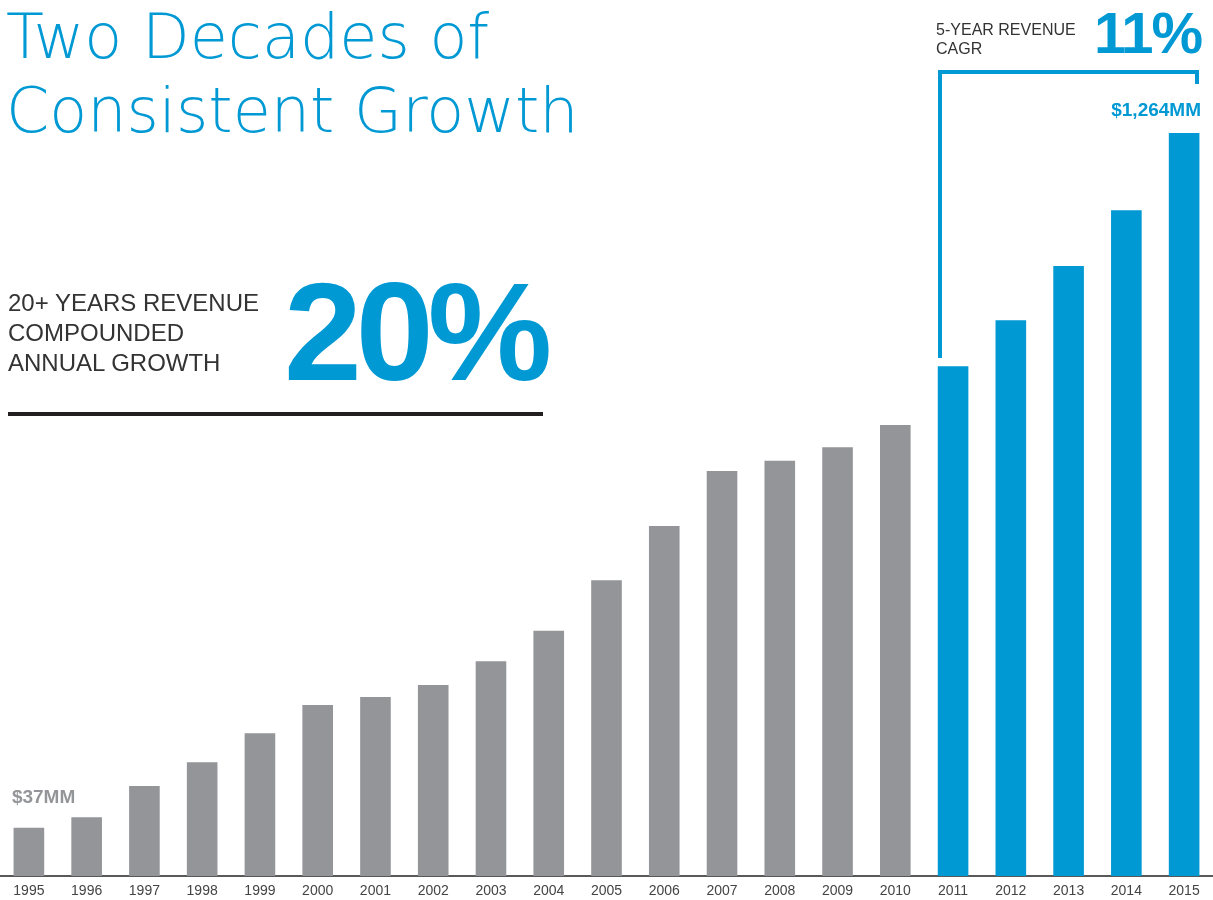  Describe the element at coordinates (415, 331) in the screenshot. I see `annotation: 20%` at that location.